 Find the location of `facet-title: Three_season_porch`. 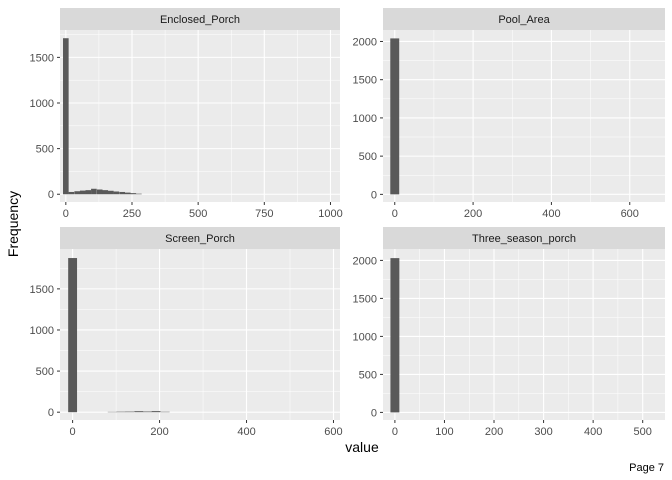

facet-title: Three_season_porch is located at coordinates (524, 239).